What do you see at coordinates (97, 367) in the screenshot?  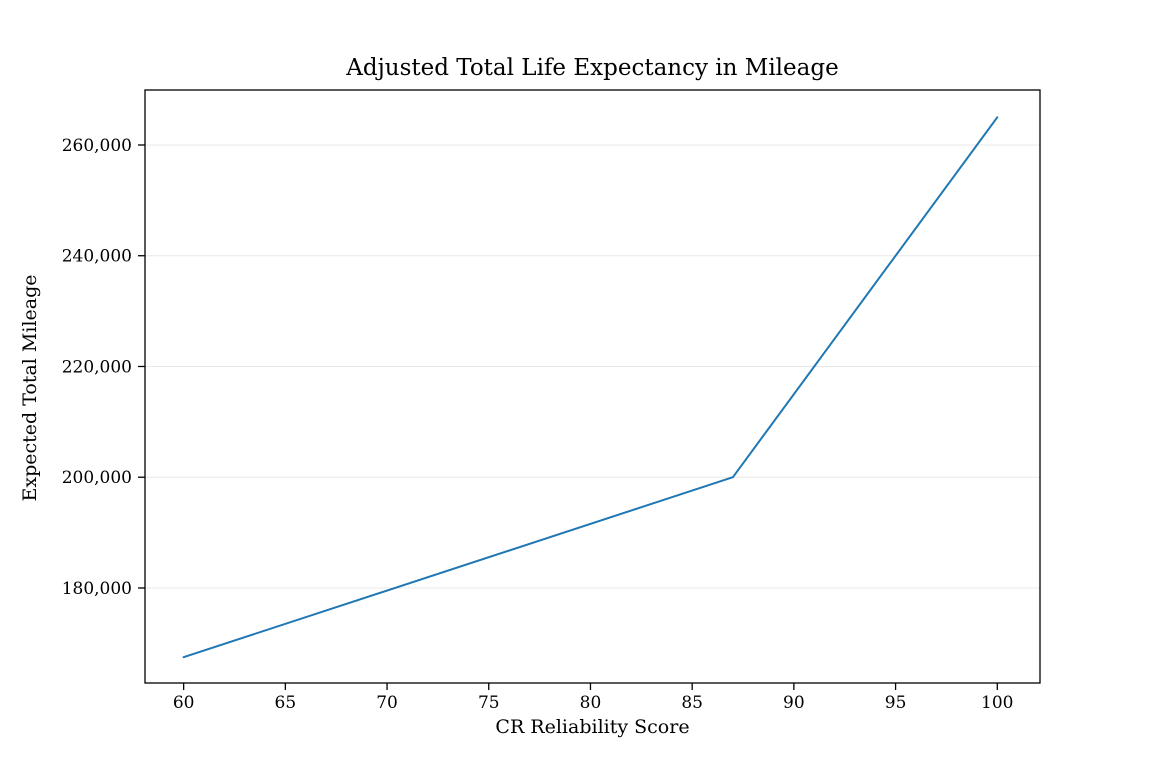 I see `y-tick-label: 220,000` at bounding box center [97, 367].